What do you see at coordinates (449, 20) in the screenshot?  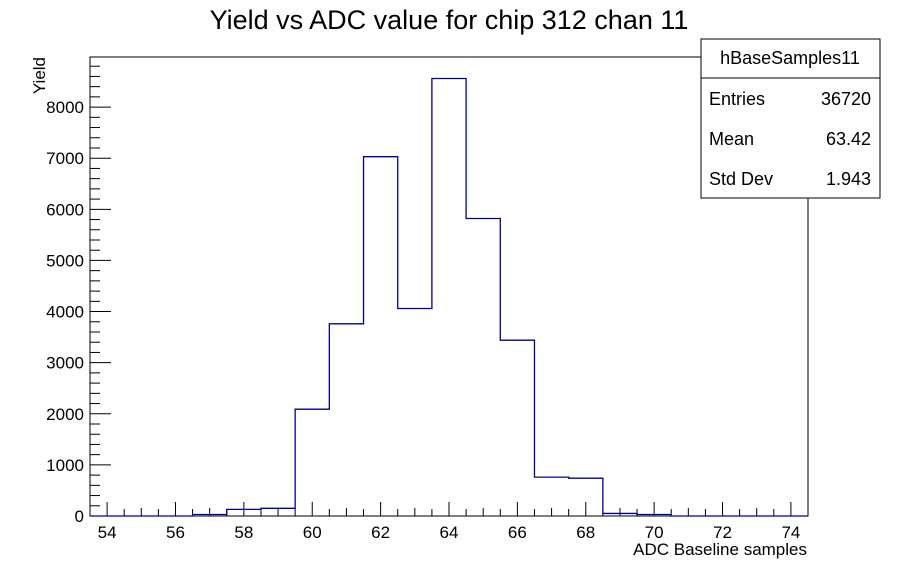 I see `chart-title: Yield vs ADC value for chip 312 chan 11` at bounding box center [449, 20].